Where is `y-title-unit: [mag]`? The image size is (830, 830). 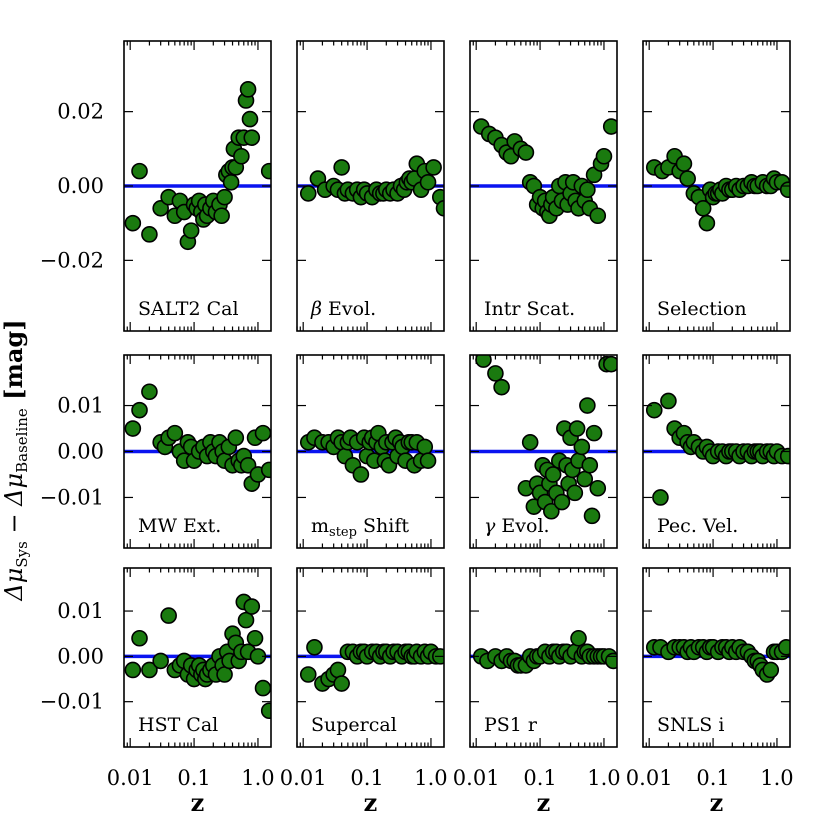 y-title-unit: [mag] is located at coordinates (14, 363).